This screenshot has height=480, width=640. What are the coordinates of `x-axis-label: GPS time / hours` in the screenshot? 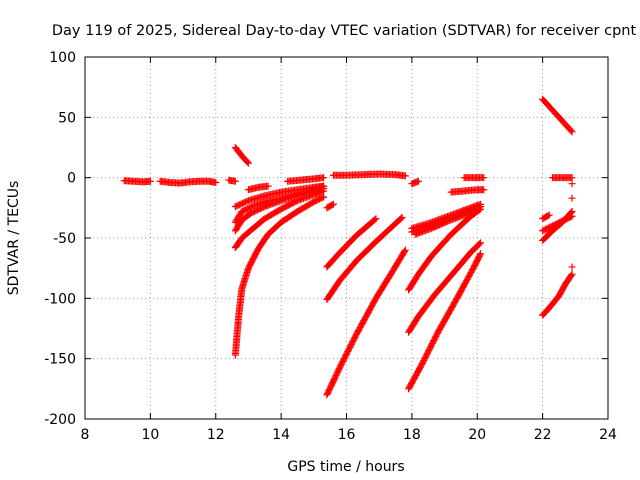 It's located at (345, 467).